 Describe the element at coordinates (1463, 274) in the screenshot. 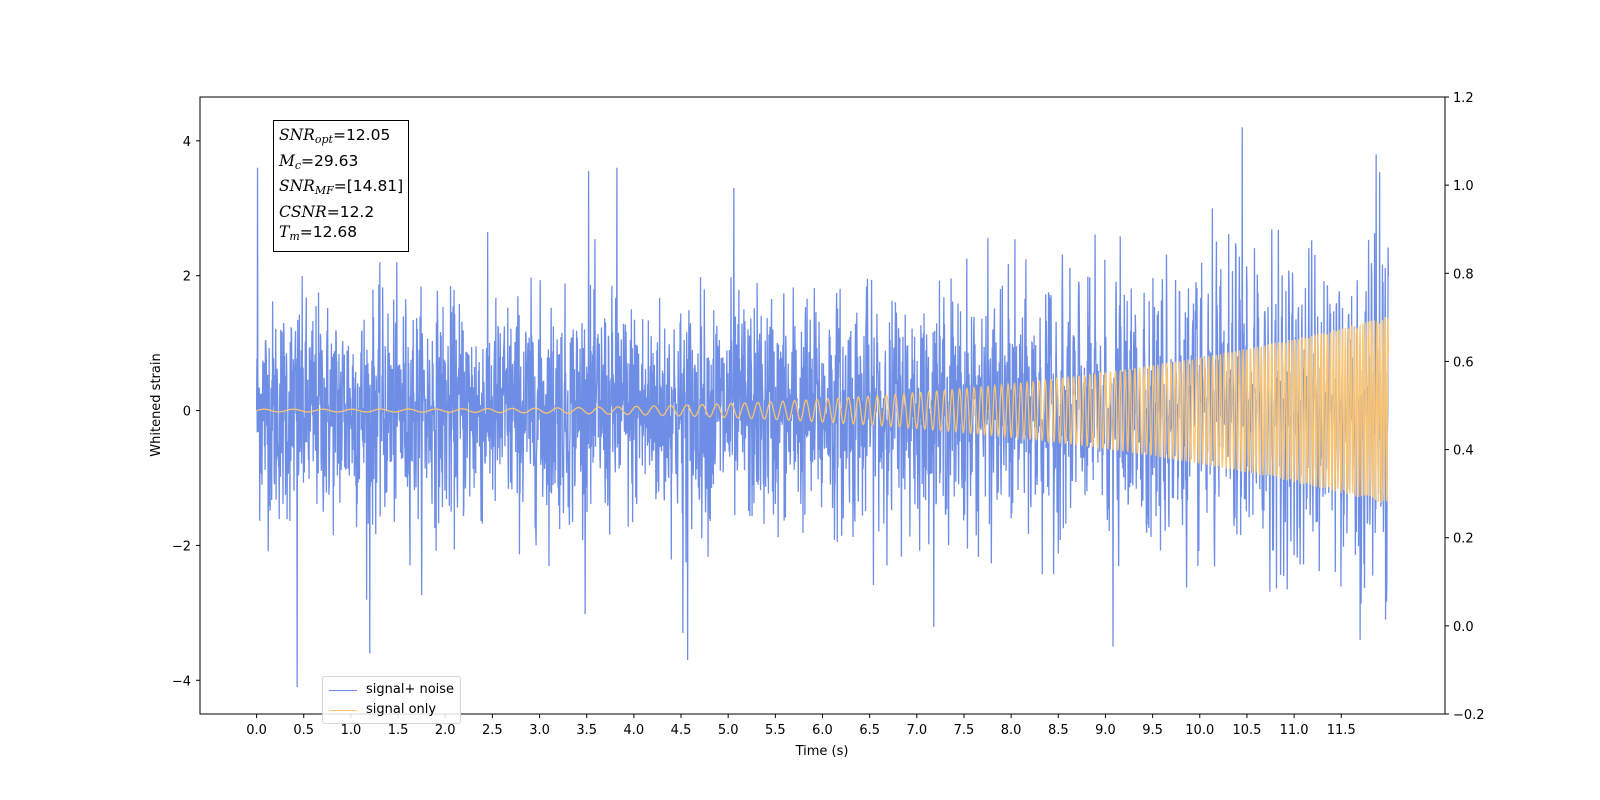

I see `y-right-tick-label: 0.8` at that location.